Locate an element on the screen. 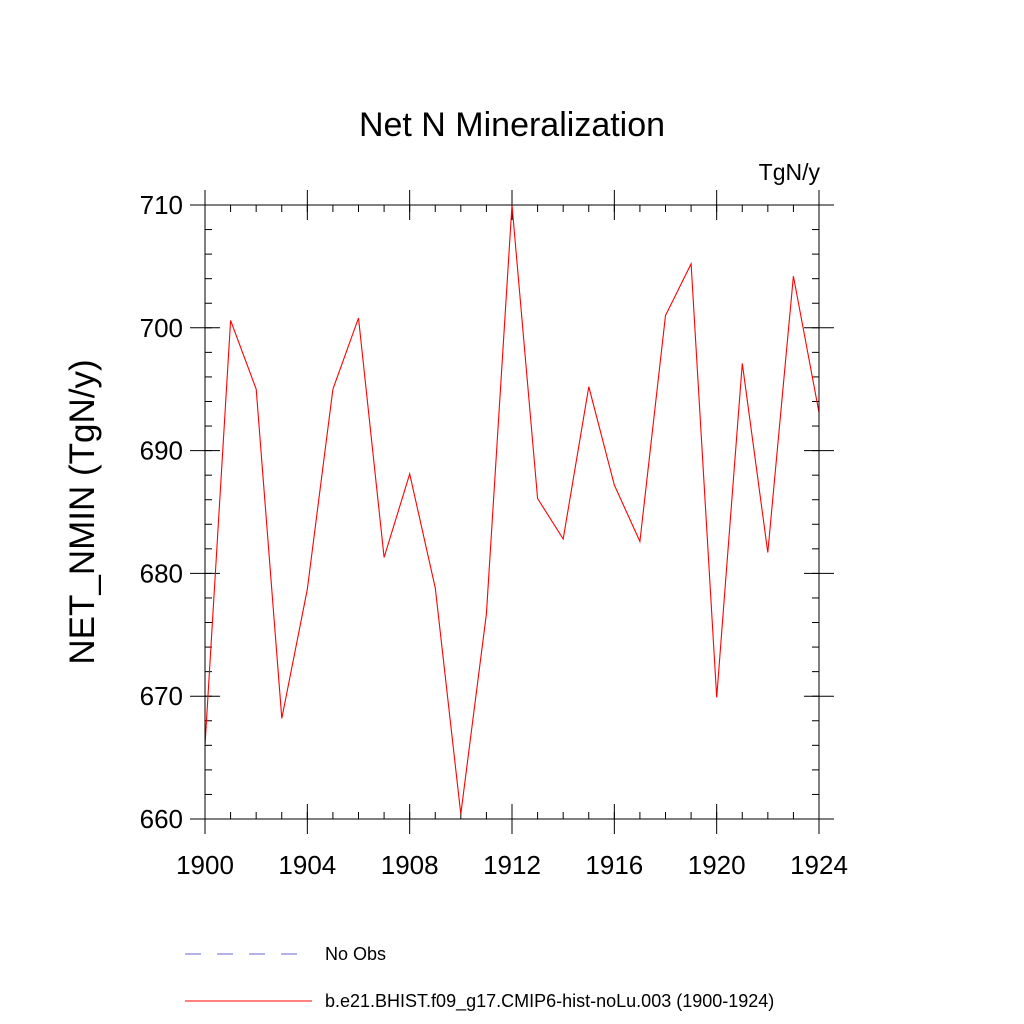 Image resolution: width=1024 pixels, height=1024 pixels. x-tick-label: 1912 is located at coordinates (512, 865).